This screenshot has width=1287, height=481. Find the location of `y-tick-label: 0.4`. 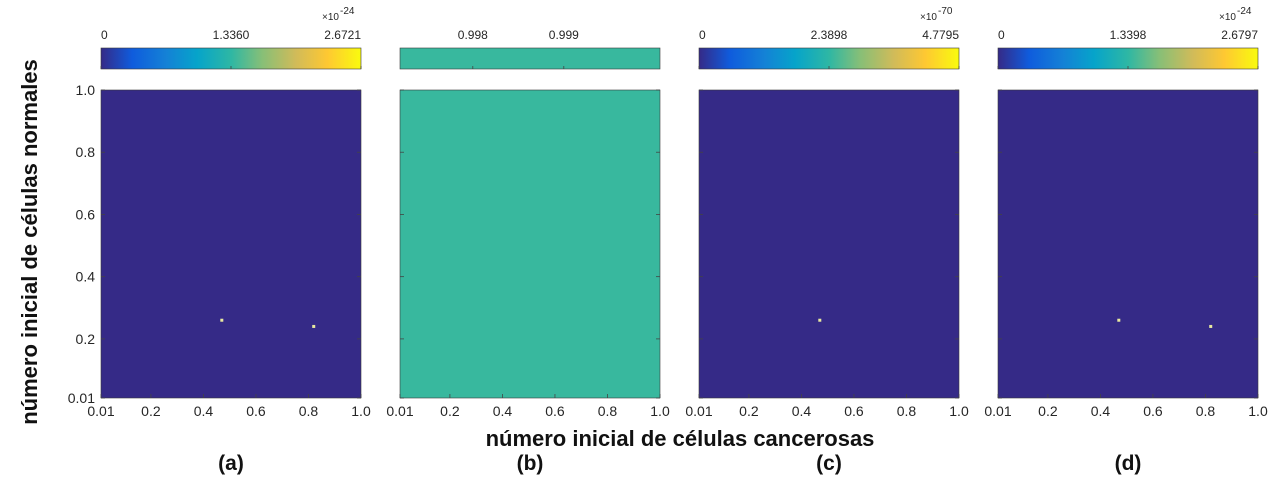

y-tick-label: 0.4 is located at coordinates (86, 277).